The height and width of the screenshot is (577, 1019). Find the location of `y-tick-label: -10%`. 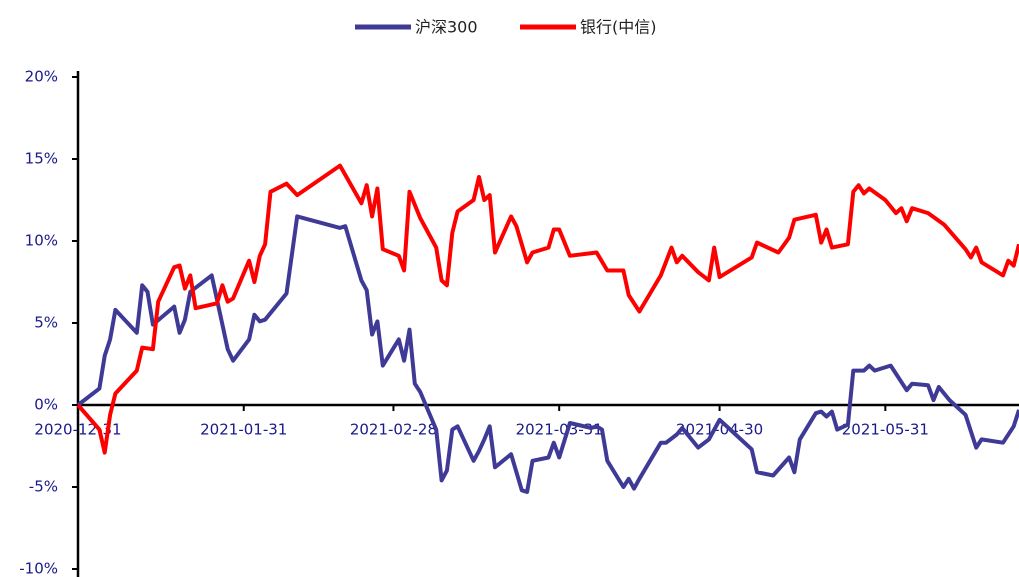

y-tick-label: -10% is located at coordinates (38, 568).